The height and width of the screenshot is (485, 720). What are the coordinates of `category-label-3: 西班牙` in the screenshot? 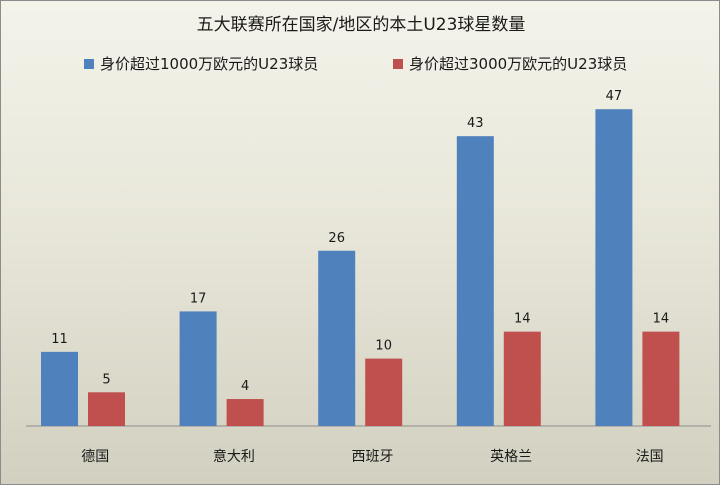 It's located at (373, 457).